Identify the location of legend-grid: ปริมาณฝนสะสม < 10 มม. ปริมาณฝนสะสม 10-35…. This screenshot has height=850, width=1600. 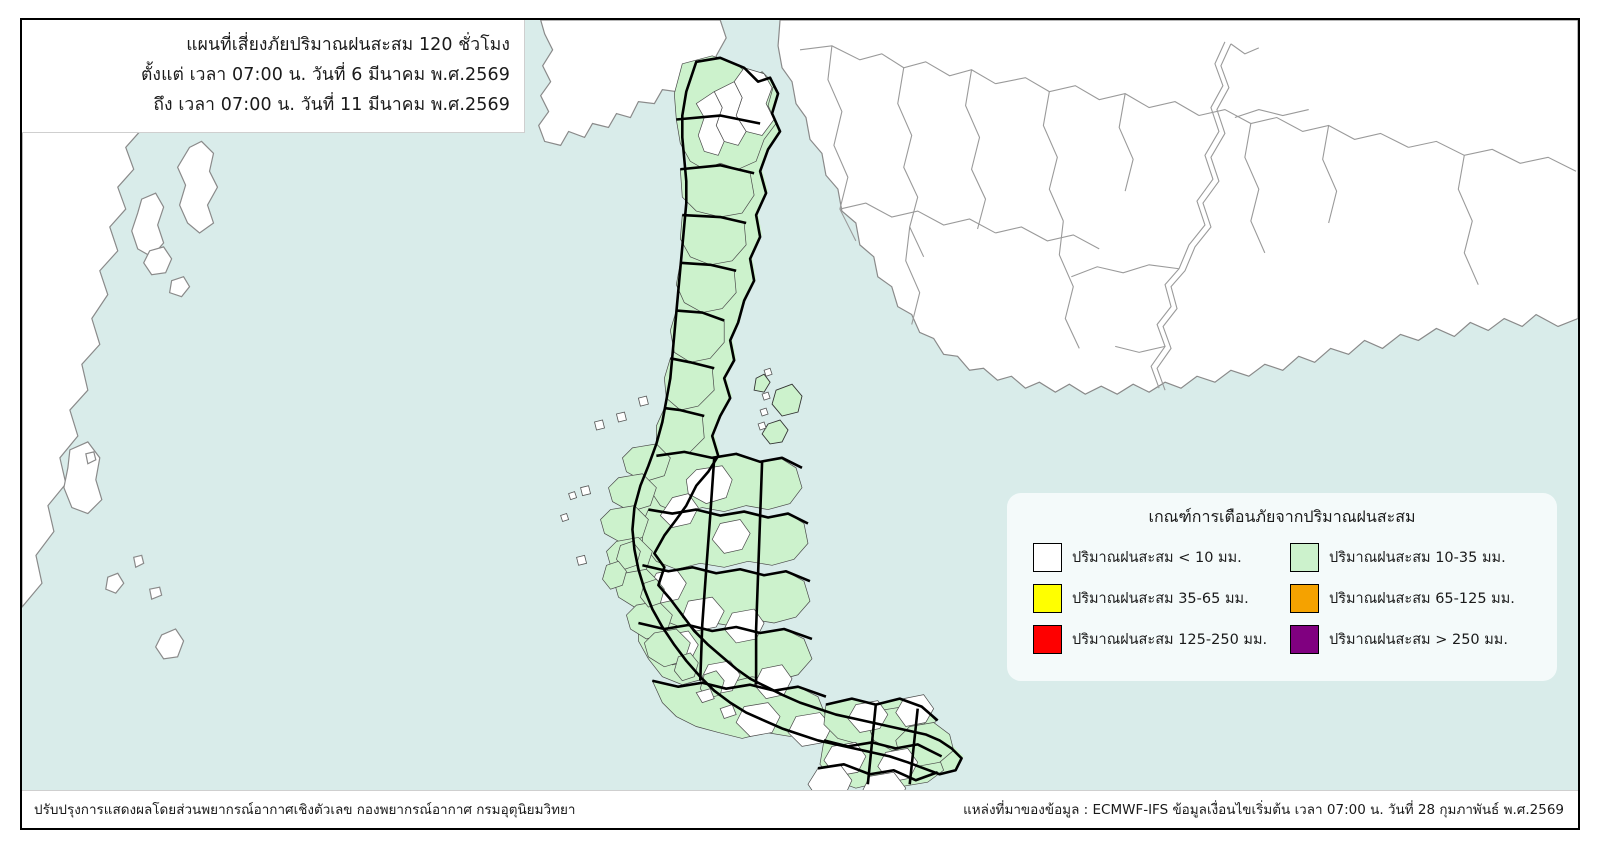
(1282, 598).